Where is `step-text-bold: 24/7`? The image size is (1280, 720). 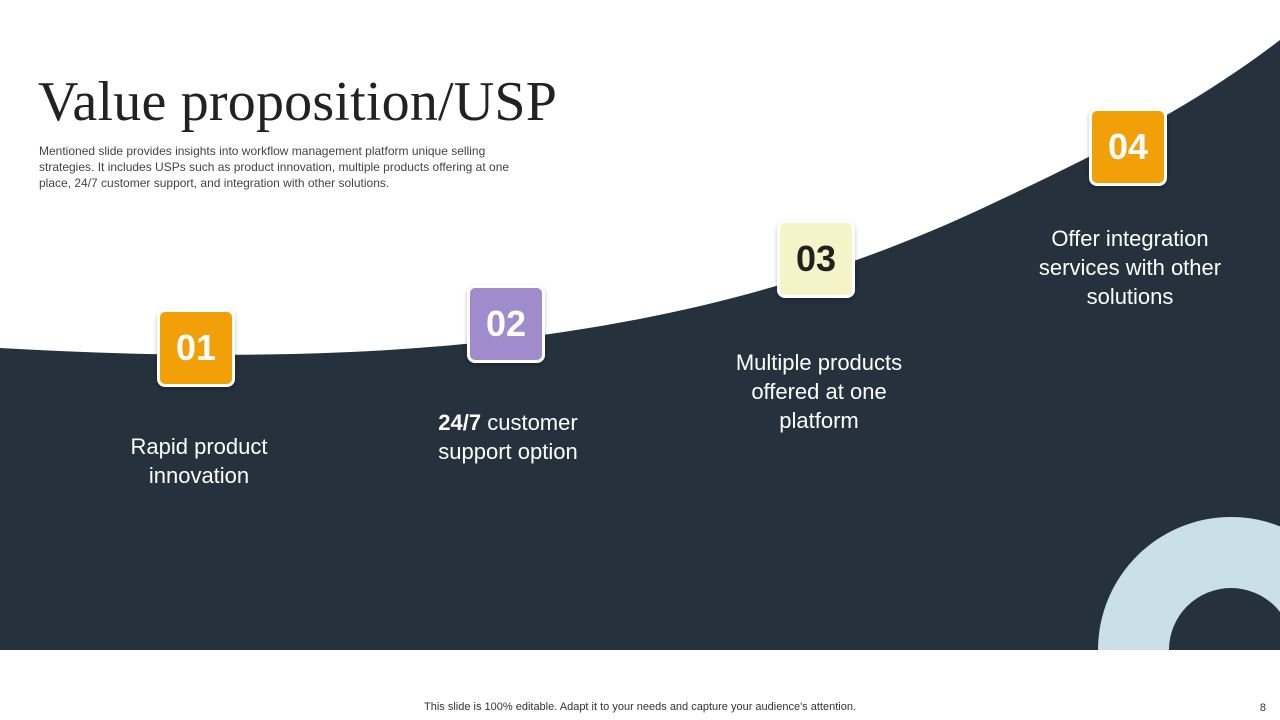 step-text-bold: 24/7 is located at coordinates (460, 422).